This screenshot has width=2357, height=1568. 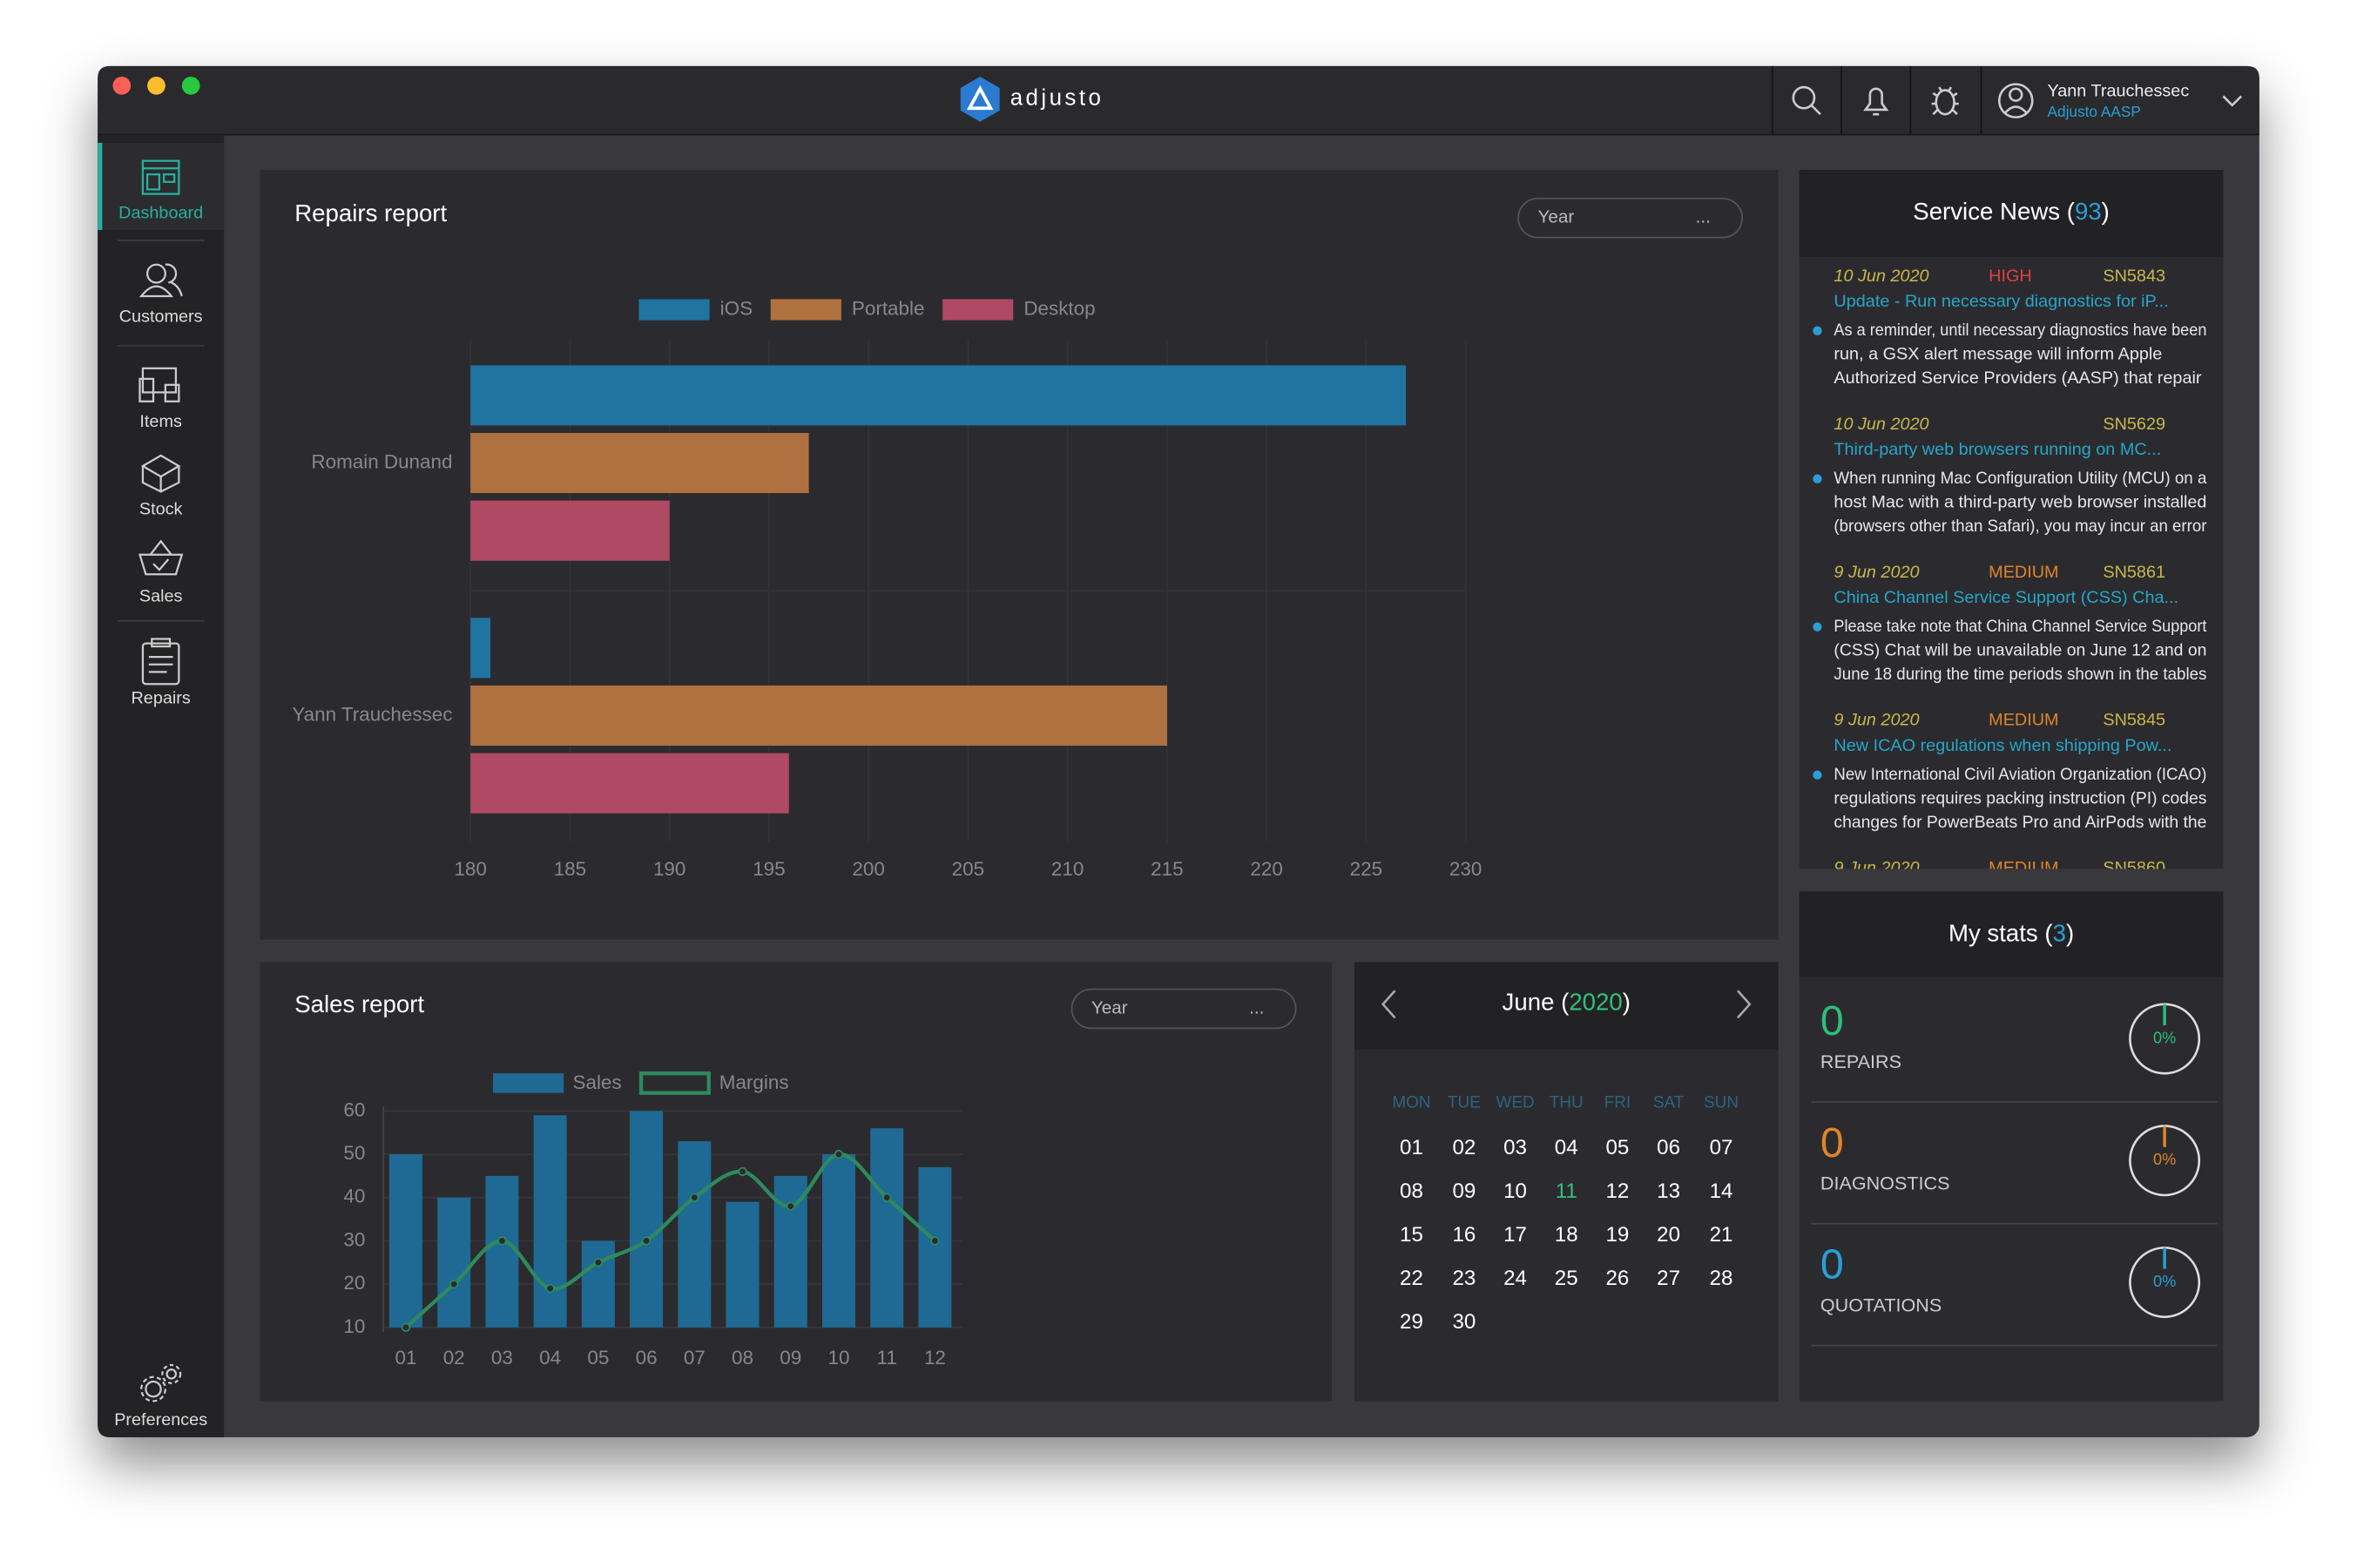 I want to click on repairs-filter, so click(x=1630, y=218).